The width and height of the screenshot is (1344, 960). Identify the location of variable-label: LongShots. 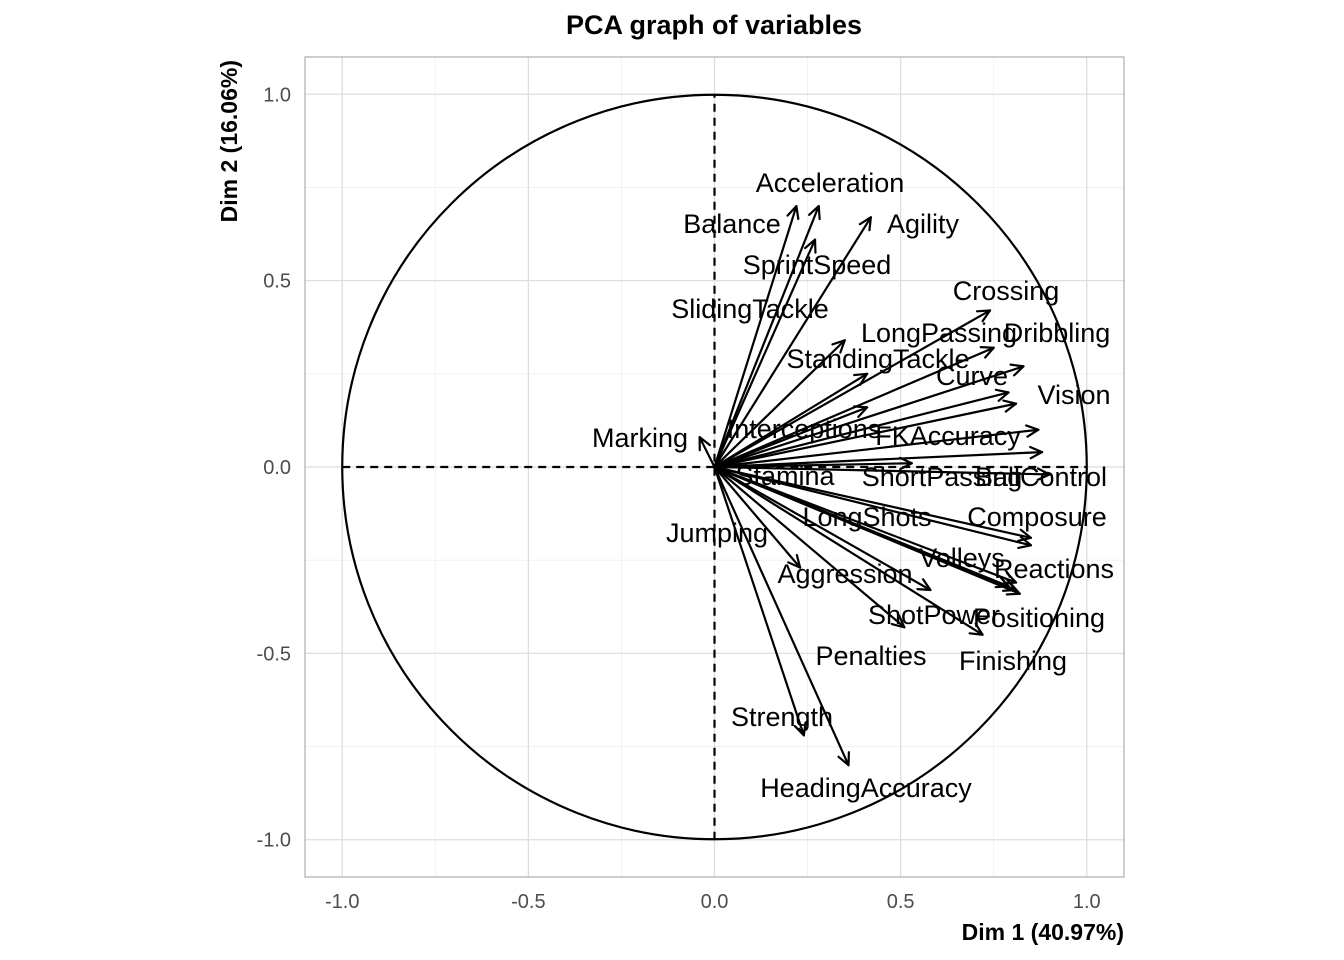
(866, 517).